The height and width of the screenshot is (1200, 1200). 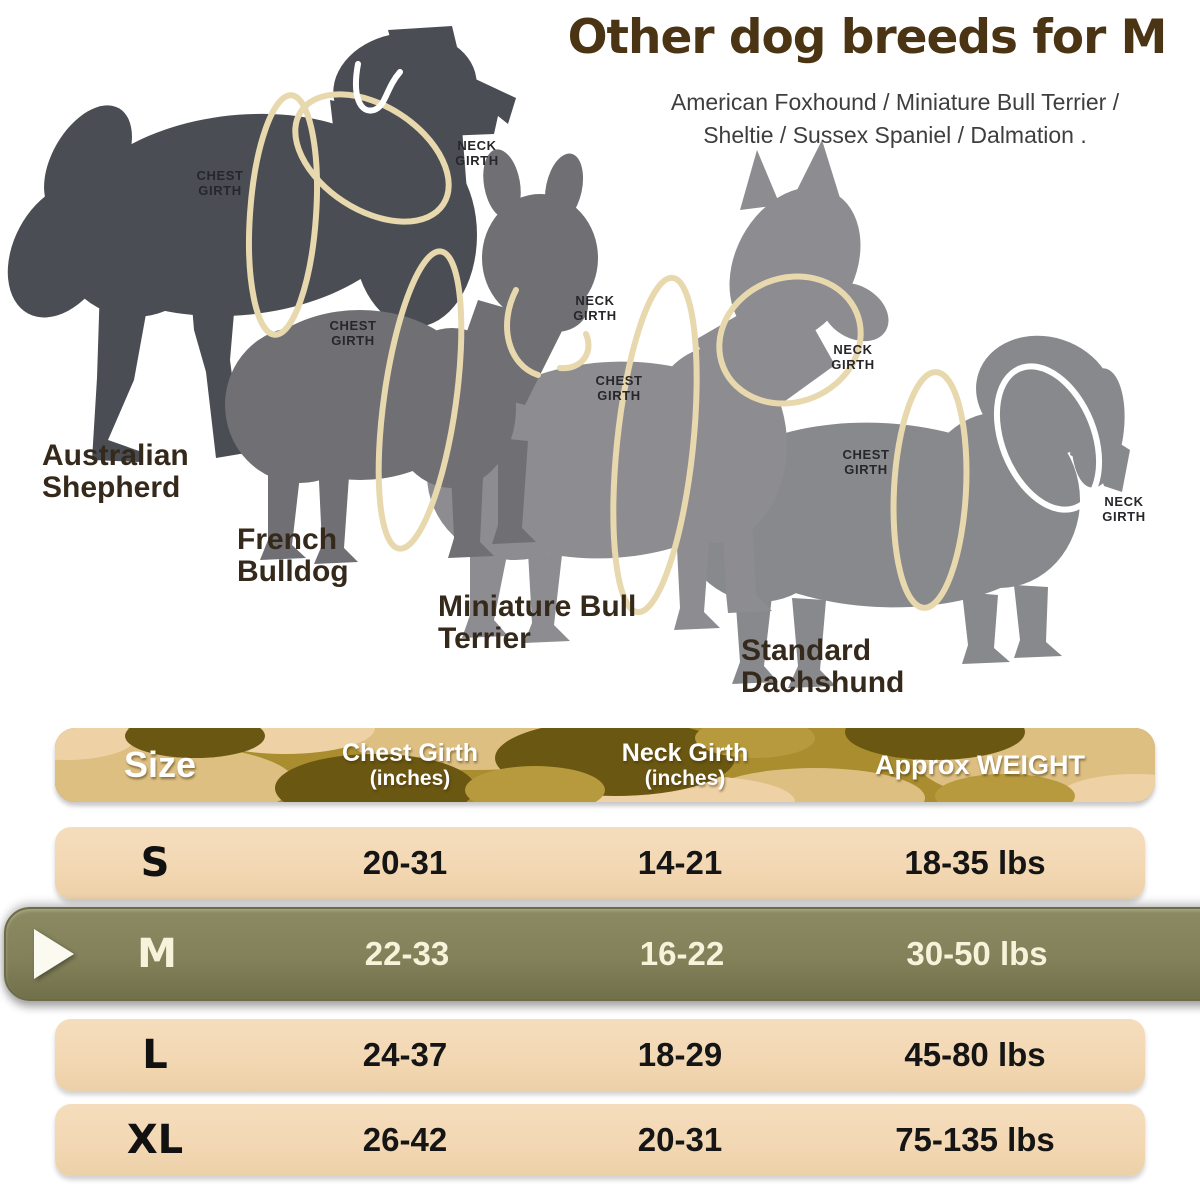 I want to click on column-header-approx-weight: Approx WEIGHT, so click(x=980, y=764).